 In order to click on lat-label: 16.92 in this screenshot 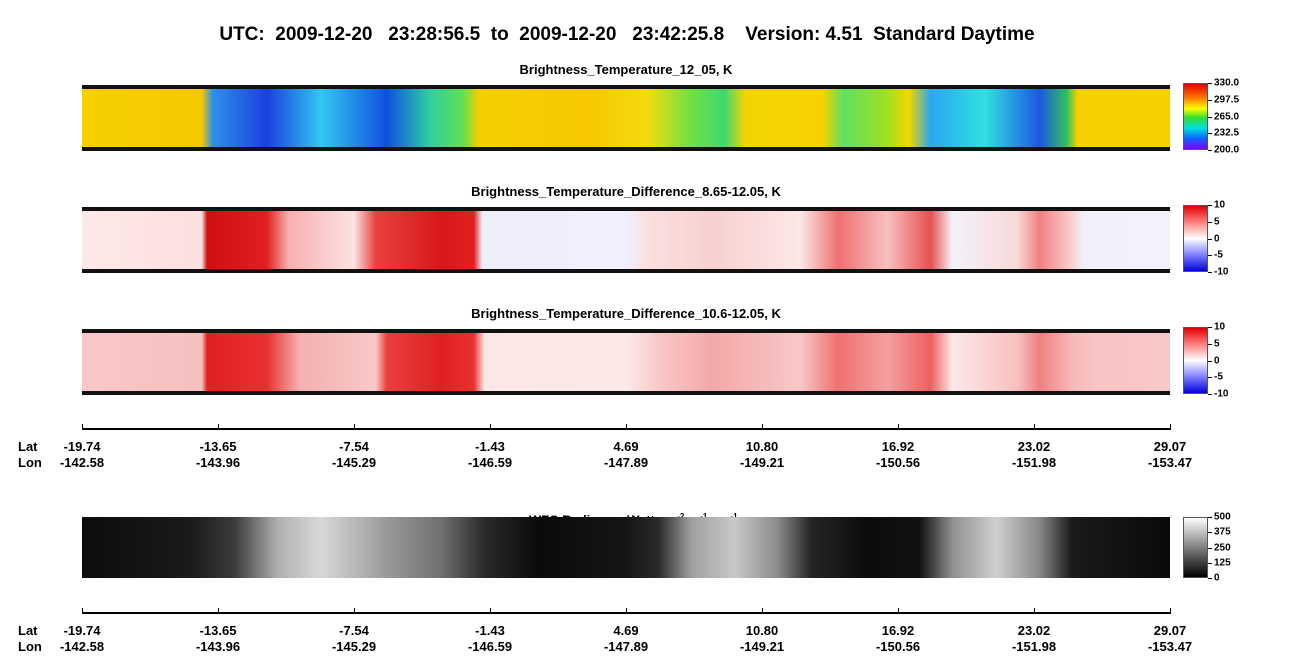, I will do `click(898, 630)`.